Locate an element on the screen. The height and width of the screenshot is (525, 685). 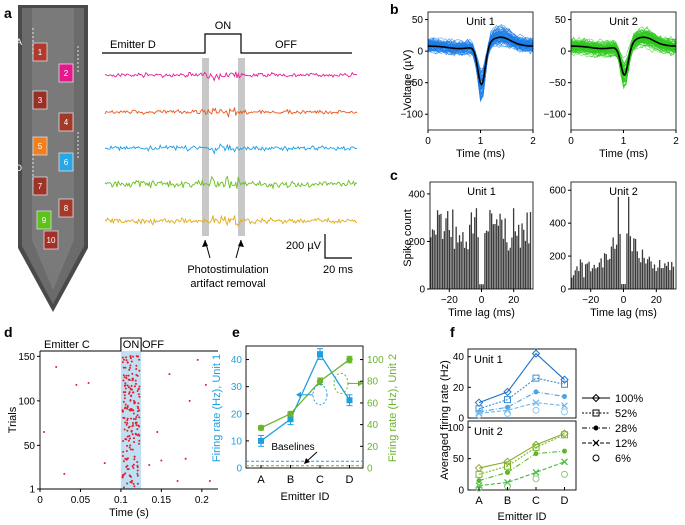
xtick-label: A is located at coordinates (261, 480).